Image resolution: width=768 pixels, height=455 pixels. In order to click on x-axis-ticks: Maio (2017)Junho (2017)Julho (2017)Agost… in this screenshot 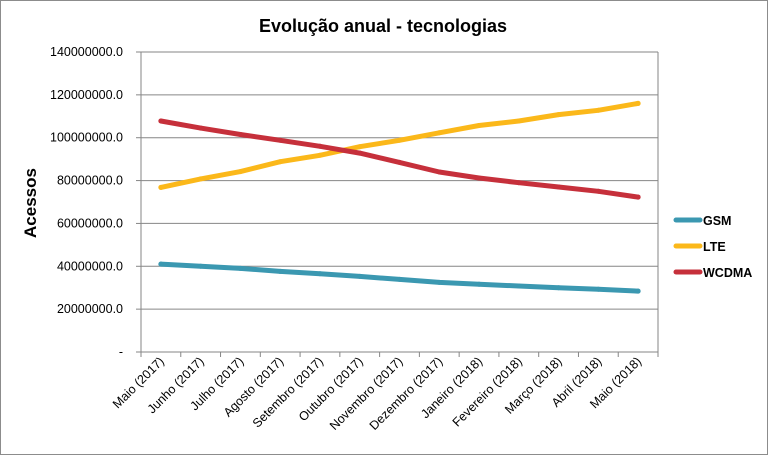, I will do `click(377, 393)`.